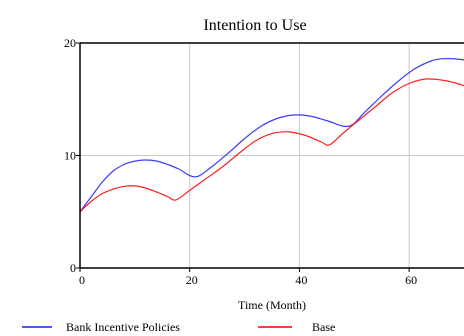 This screenshot has width=464, height=336. I want to click on legend: Bank Incentive Policies Base, so click(178, 327).